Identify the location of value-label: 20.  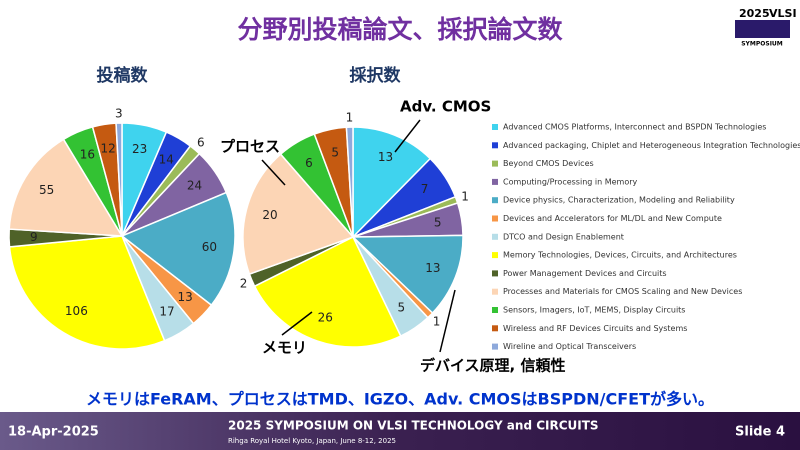
(269, 215).